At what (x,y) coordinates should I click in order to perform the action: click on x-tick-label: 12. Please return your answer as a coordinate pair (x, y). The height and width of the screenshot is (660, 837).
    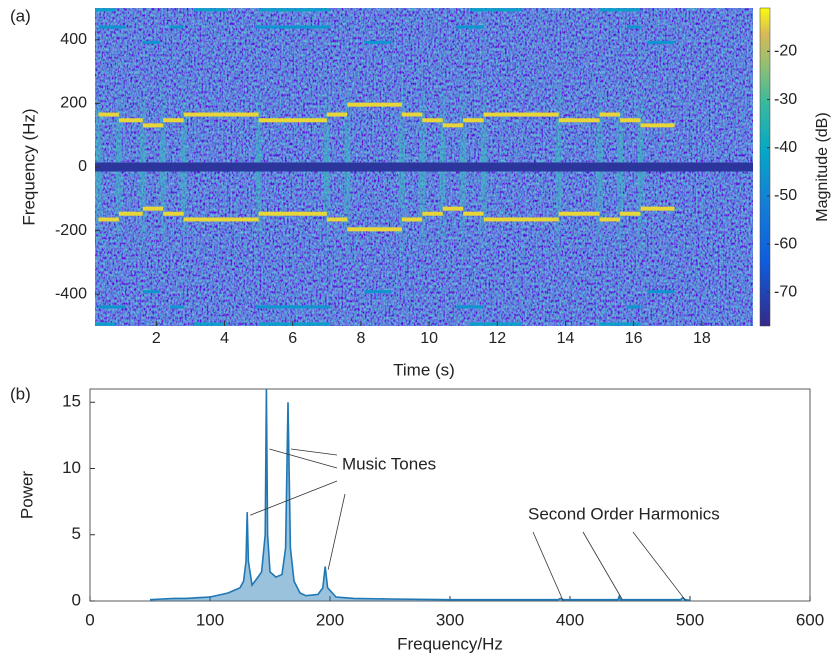
    Looking at the image, I should click on (497, 338).